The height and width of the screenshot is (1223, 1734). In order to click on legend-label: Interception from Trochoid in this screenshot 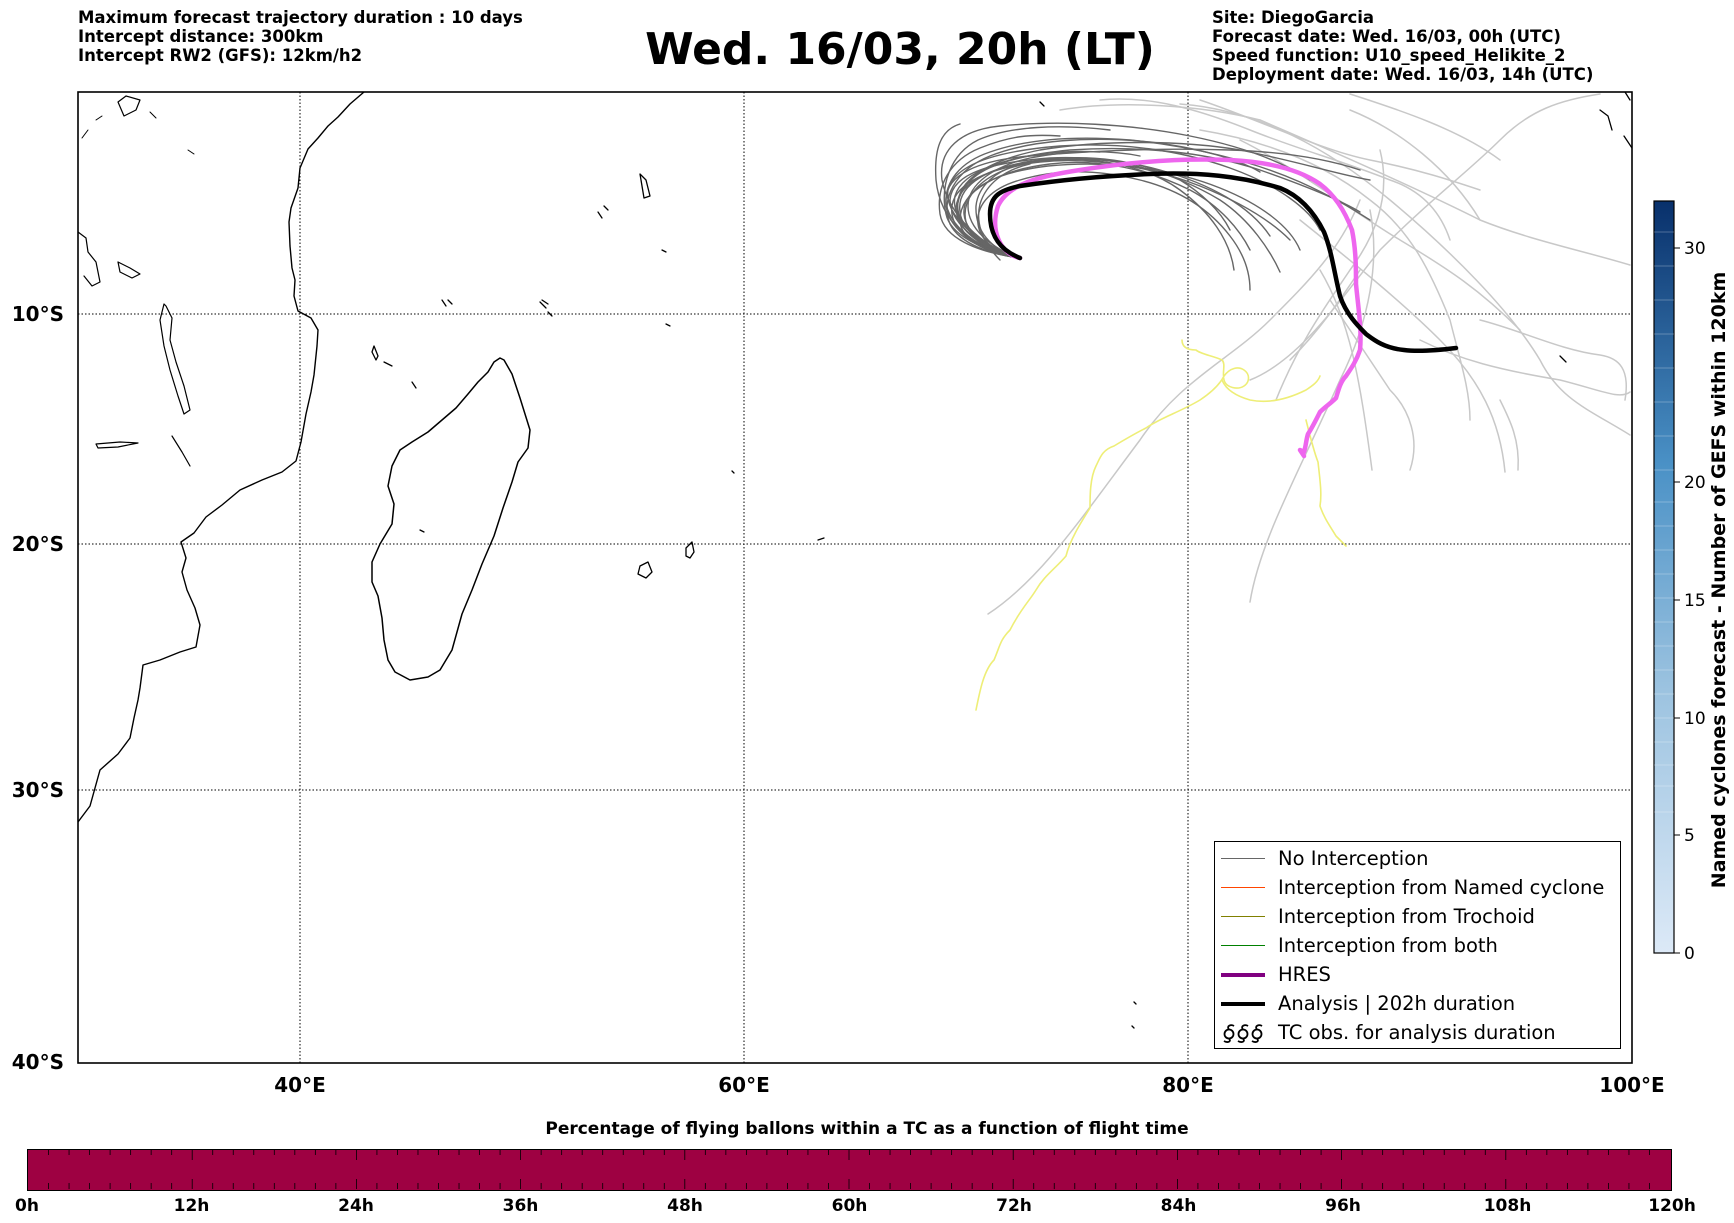, I will do `click(1406, 916)`.